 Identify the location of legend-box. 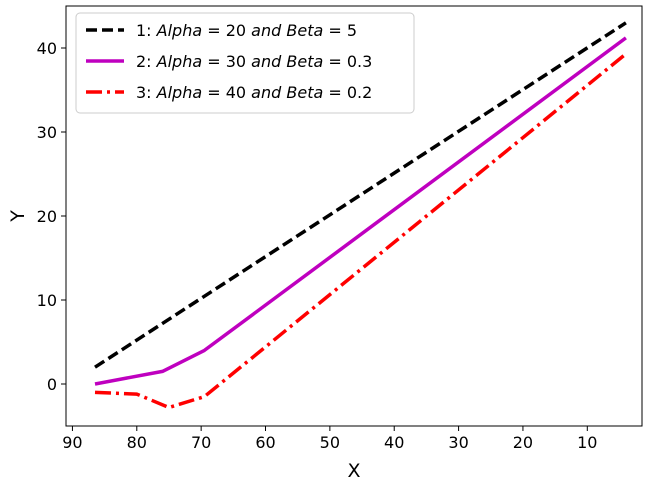
(245, 63).